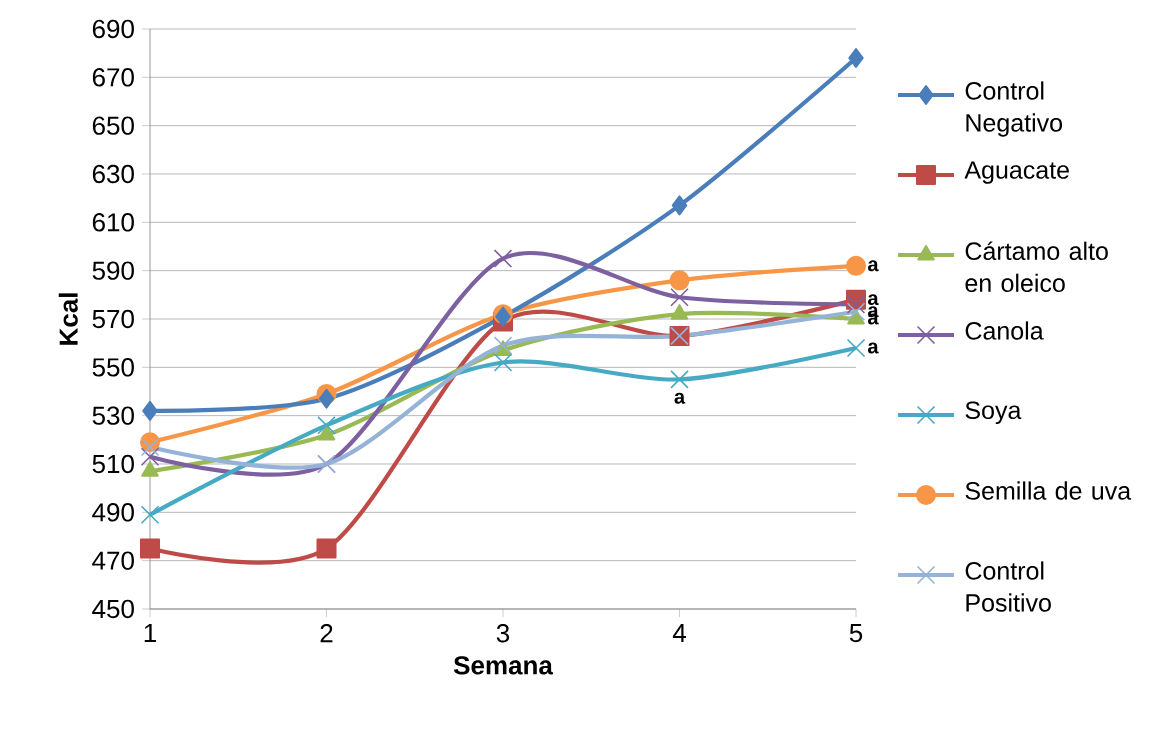 The height and width of the screenshot is (731, 1154). I want to click on legend-label: Control Negativo, so click(1014, 109).